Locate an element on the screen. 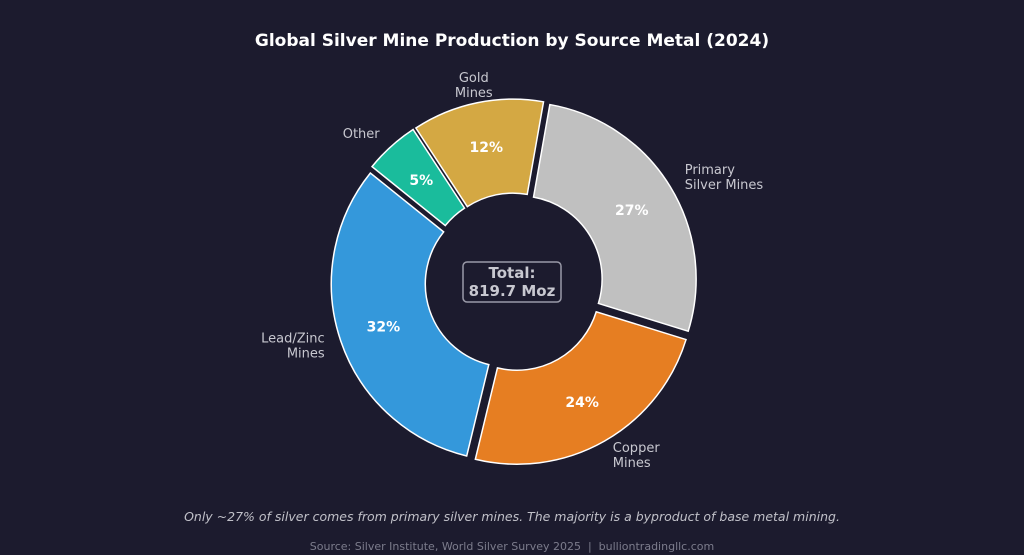  pct-label: 27% is located at coordinates (632, 211).